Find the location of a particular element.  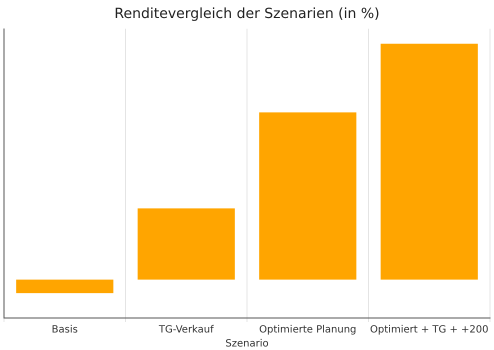

x-tick-label: Optimierte Planung is located at coordinates (307, 330).